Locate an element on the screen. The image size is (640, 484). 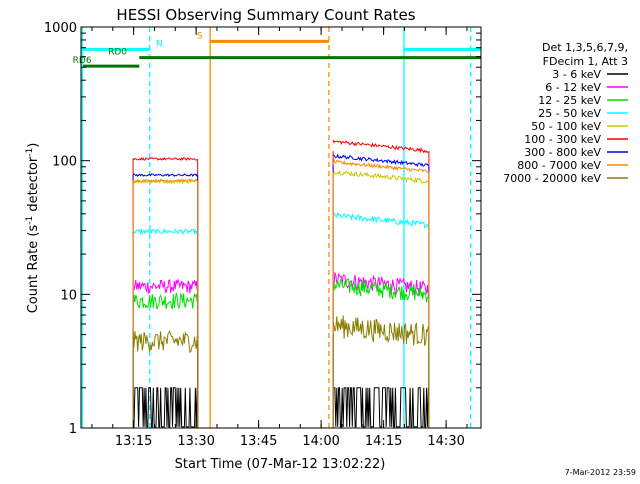
legend-entry-label: 800 - 7000 keV is located at coordinates (559, 165).